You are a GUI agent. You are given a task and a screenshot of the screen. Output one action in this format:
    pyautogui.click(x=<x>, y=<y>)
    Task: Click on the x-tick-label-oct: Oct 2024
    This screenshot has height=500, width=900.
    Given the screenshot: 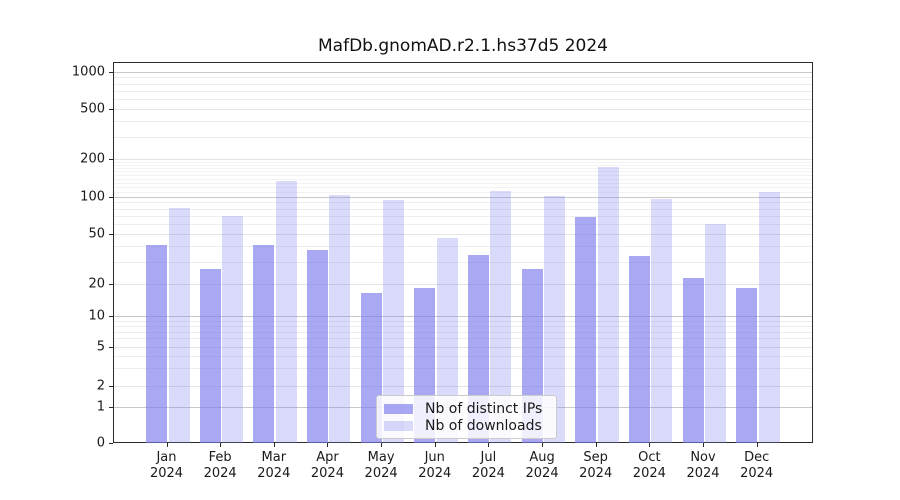 What is the action you would take?
    pyautogui.click(x=649, y=465)
    